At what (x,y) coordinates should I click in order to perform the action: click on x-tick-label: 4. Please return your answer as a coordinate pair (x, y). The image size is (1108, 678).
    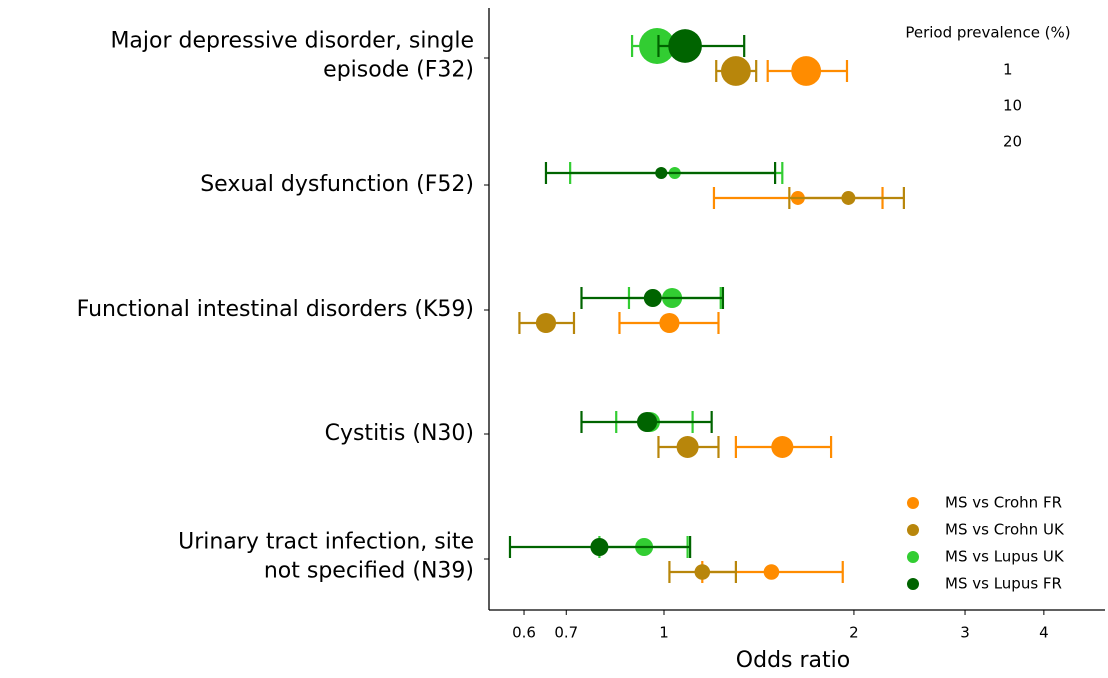
    Looking at the image, I should click on (1044, 633).